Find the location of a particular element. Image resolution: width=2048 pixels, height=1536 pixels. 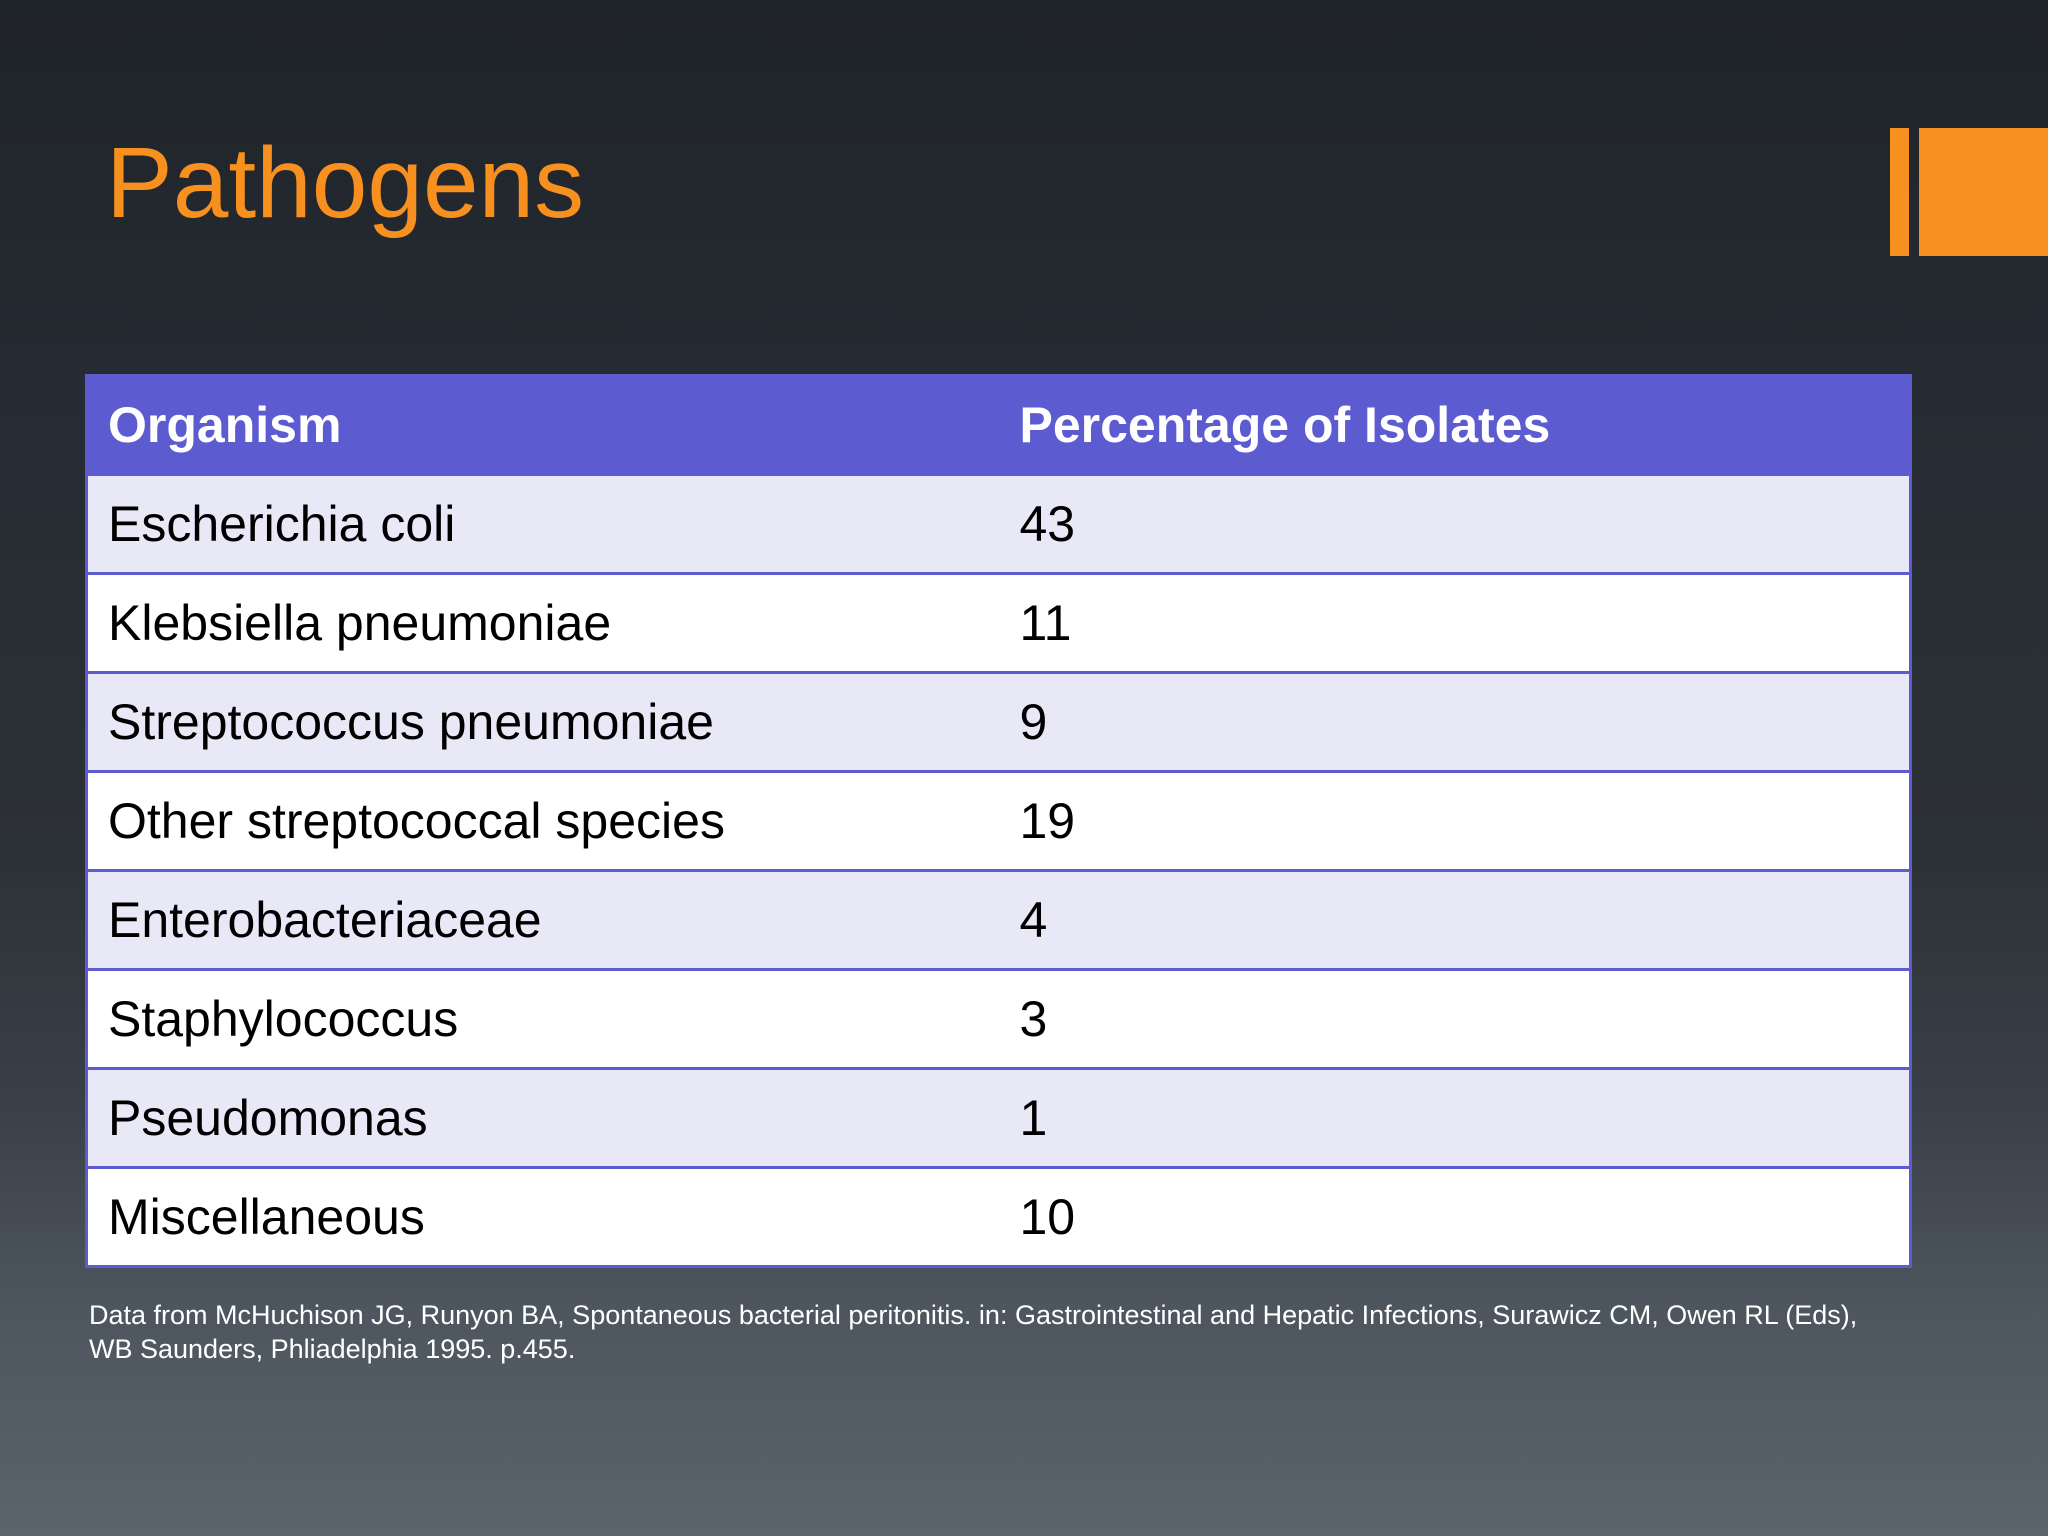

column-header-percentage: Percentage of Isolates is located at coordinates (1455, 425).